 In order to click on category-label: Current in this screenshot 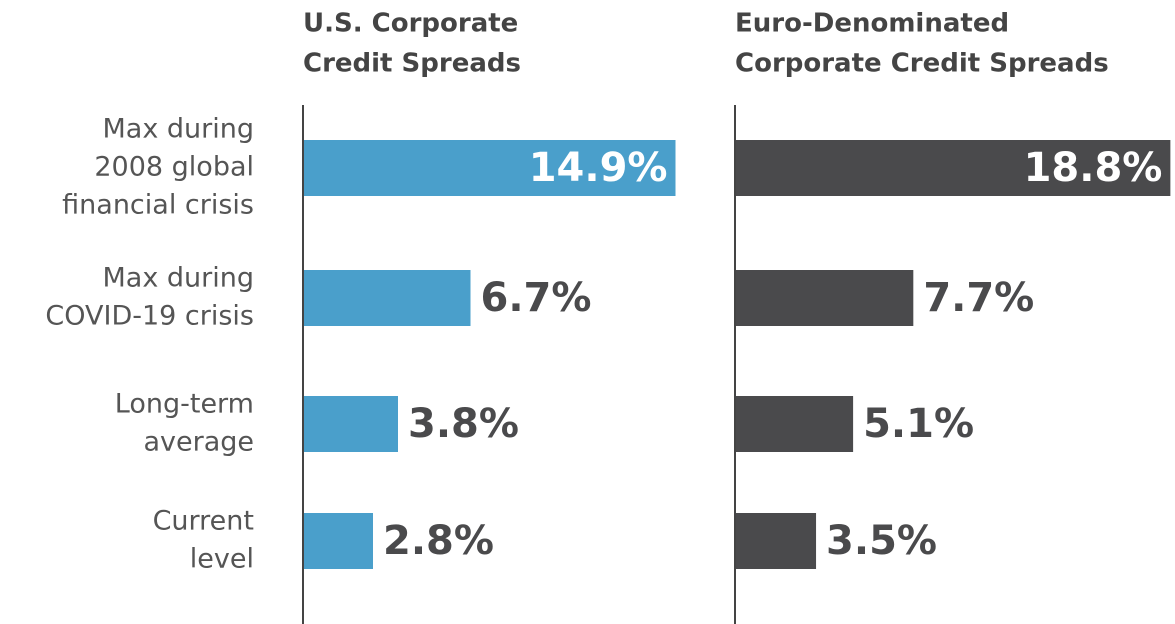, I will do `click(203, 521)`.